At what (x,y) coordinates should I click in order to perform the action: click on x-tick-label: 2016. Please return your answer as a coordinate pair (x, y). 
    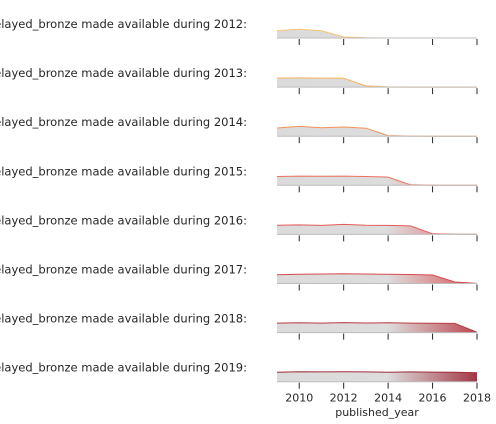
    Looking at the image, I should click on (433, 398).